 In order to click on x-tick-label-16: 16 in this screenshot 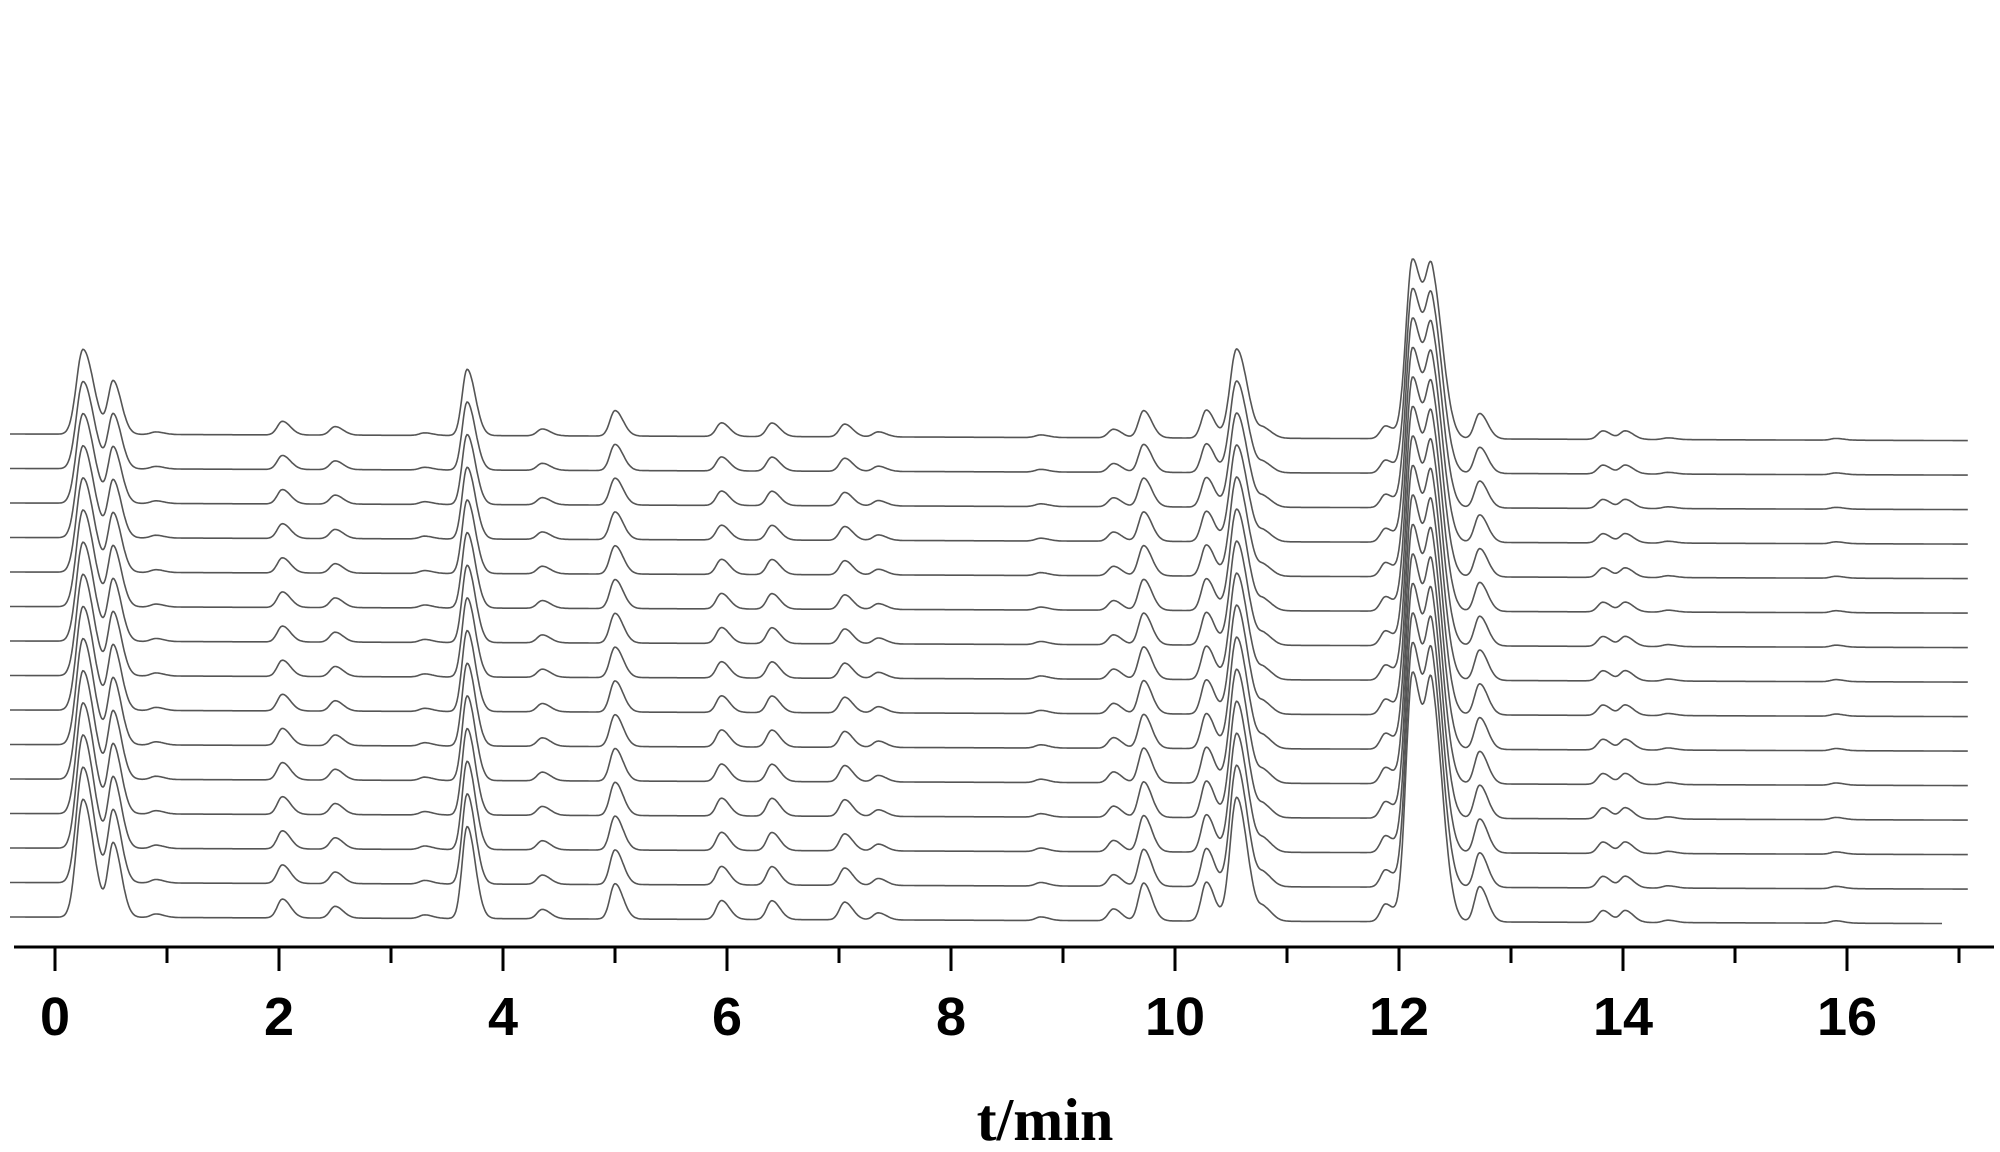, I will do `click(1847, 1017)`.